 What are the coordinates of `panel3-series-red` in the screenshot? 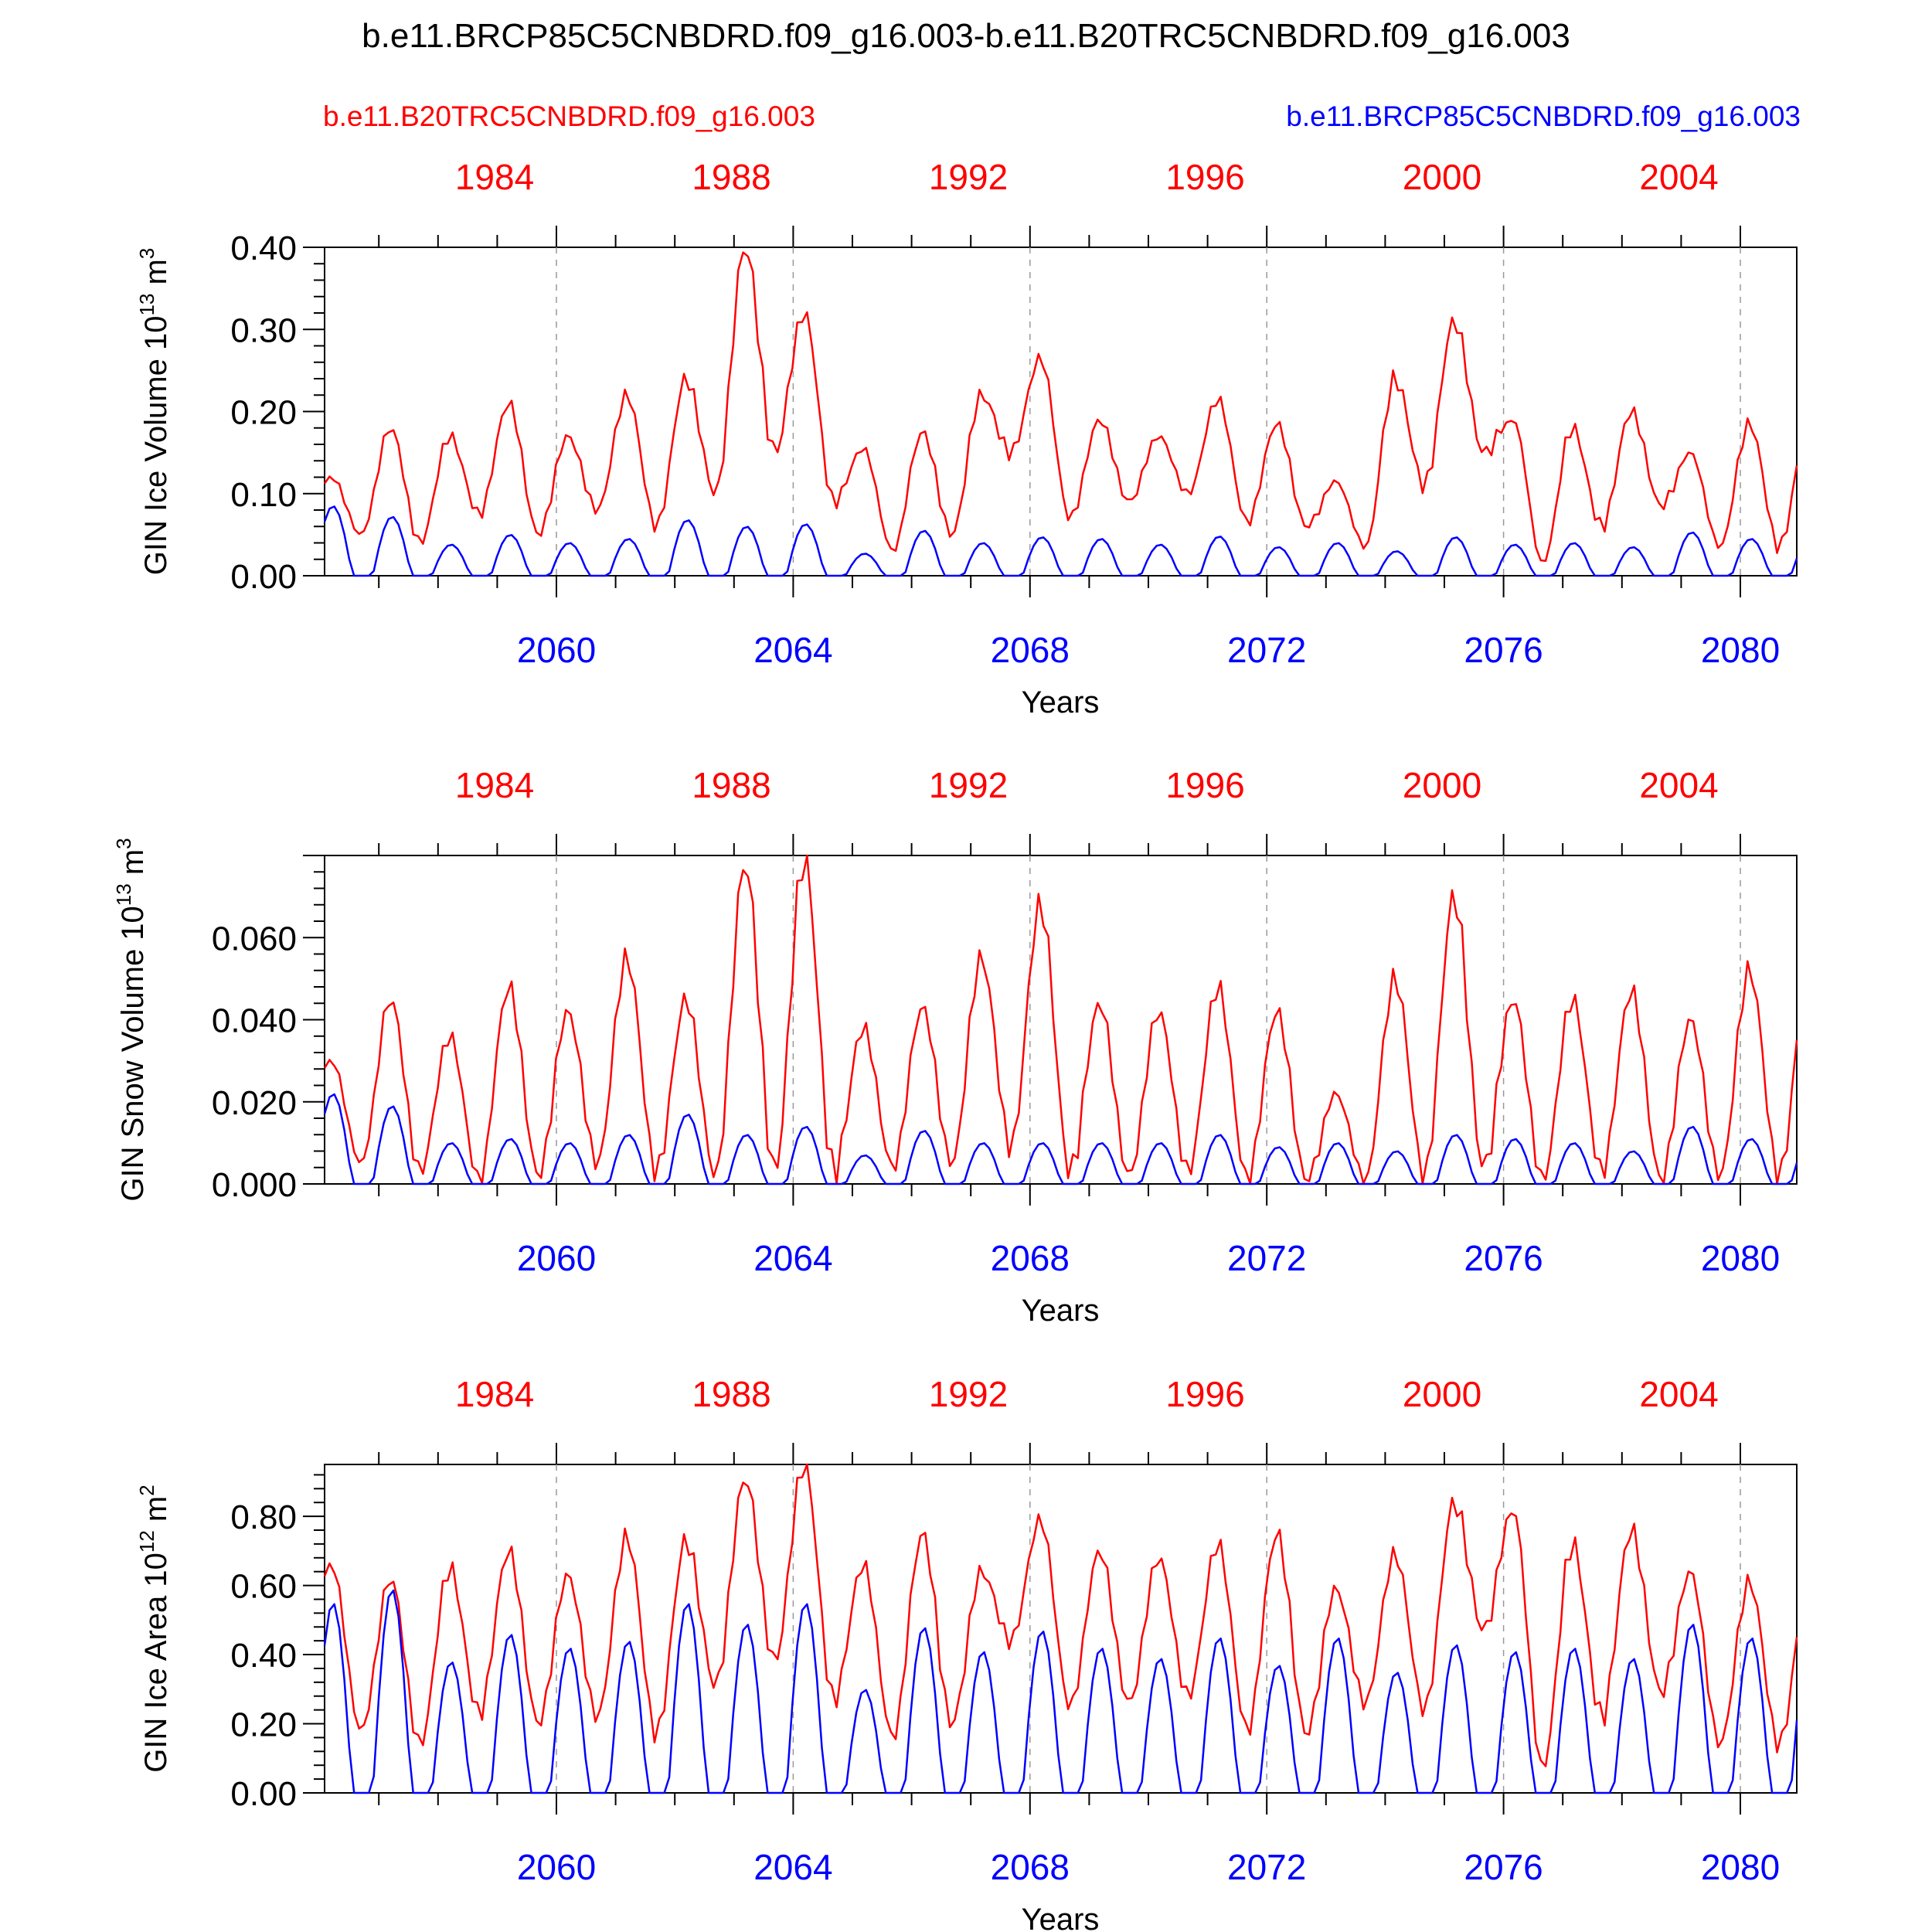 It's located at (1060, 1615).